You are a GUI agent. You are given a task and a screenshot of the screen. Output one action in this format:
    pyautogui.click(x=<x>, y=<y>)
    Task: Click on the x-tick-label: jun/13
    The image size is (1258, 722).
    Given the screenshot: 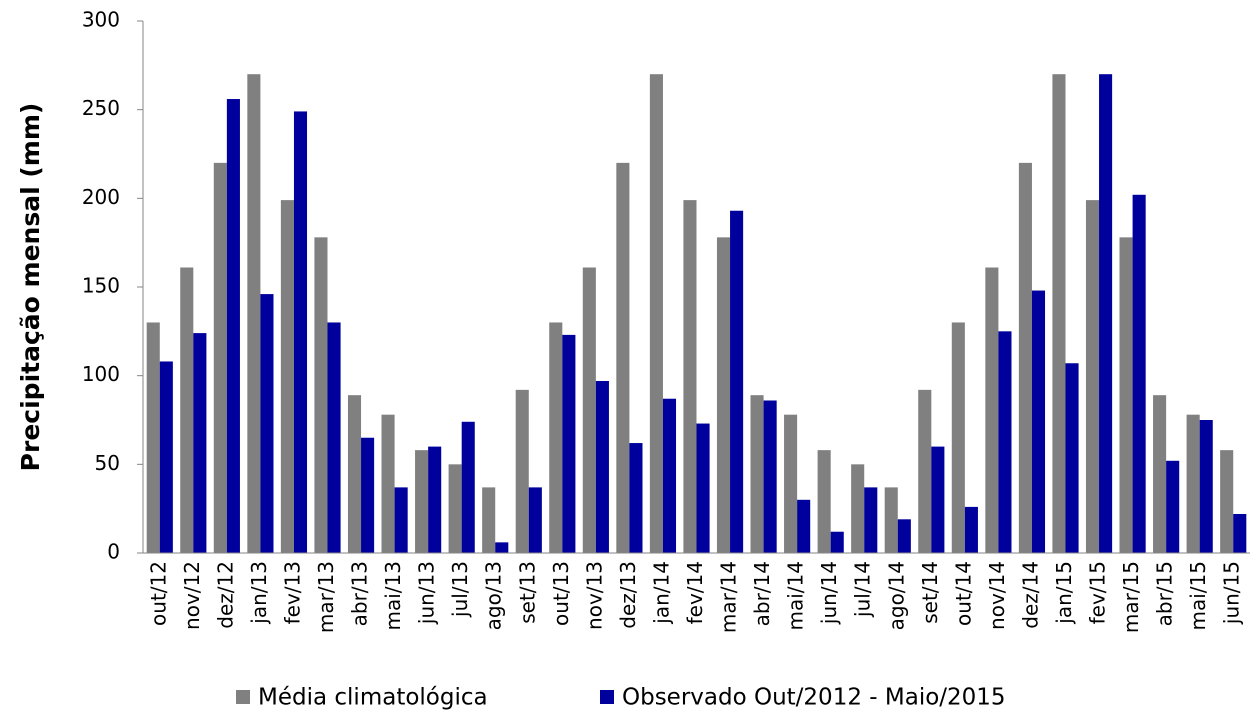 What is the action you would take?
    pyautogui.click(x=427, y=593)
    